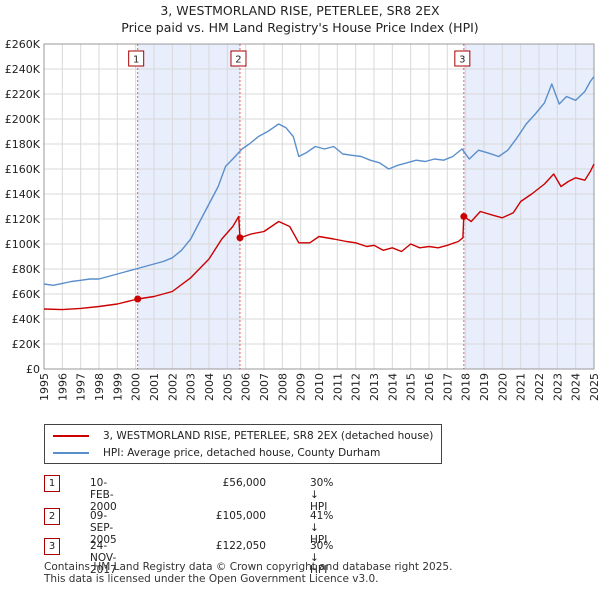  Describe the element at coordinates (576, 387) in the screenshot. I see `x-tick-label: 2024` at that location.